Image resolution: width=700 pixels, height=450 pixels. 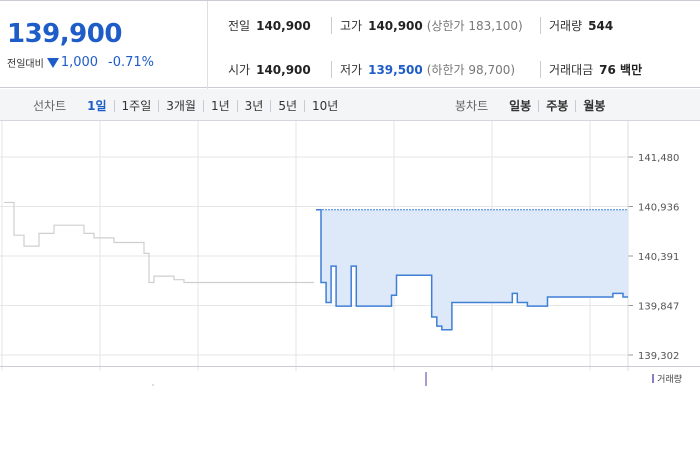 I want to click on stat-open: 시가 140,900, so click(x=269, y=69).